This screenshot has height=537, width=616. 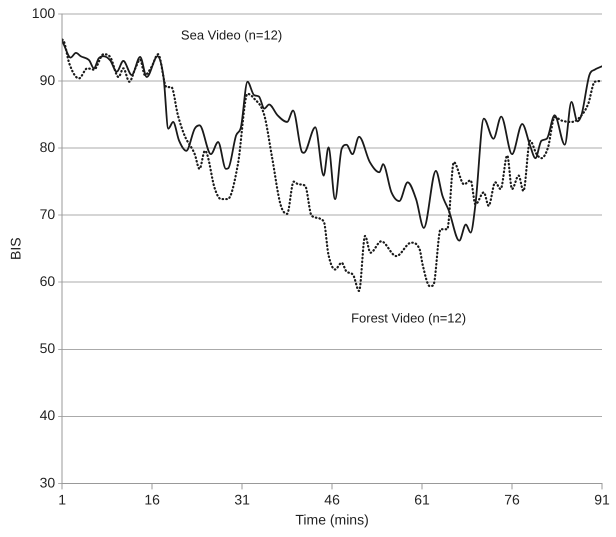 I want to click on x-axis-title: Time (mins), so click(x=332, y=519).